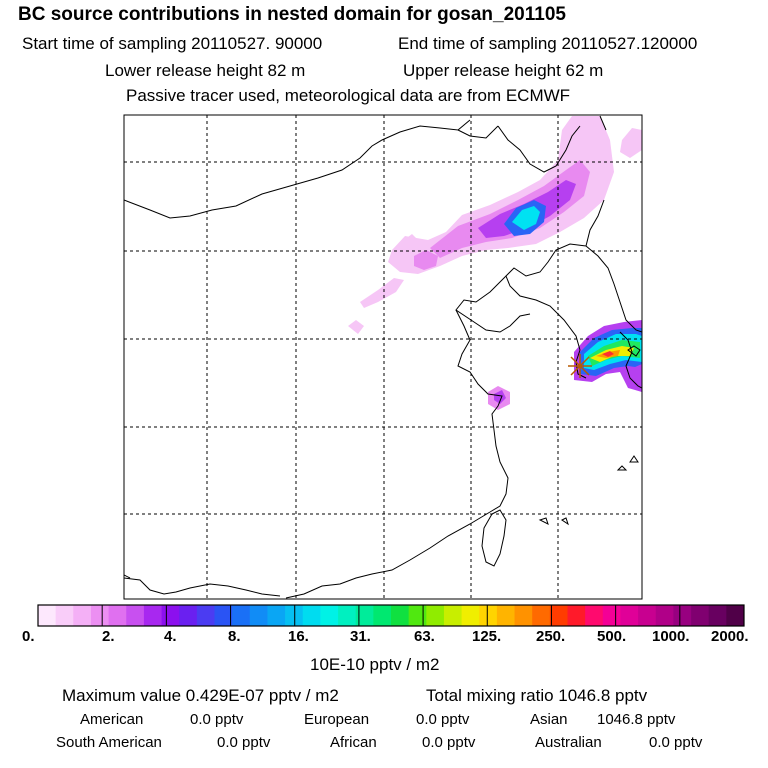 This screenshot has width=768, height=768. I want to click on plume-shanghai-inner, so click(500, 397).